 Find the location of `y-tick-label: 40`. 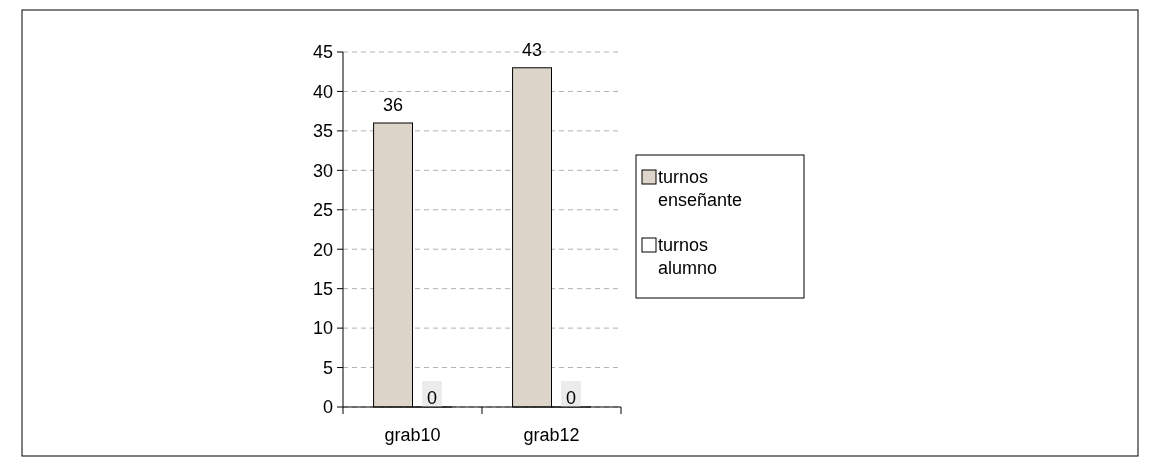

y-tick-label: 40 is located at coordinates (322, 91).